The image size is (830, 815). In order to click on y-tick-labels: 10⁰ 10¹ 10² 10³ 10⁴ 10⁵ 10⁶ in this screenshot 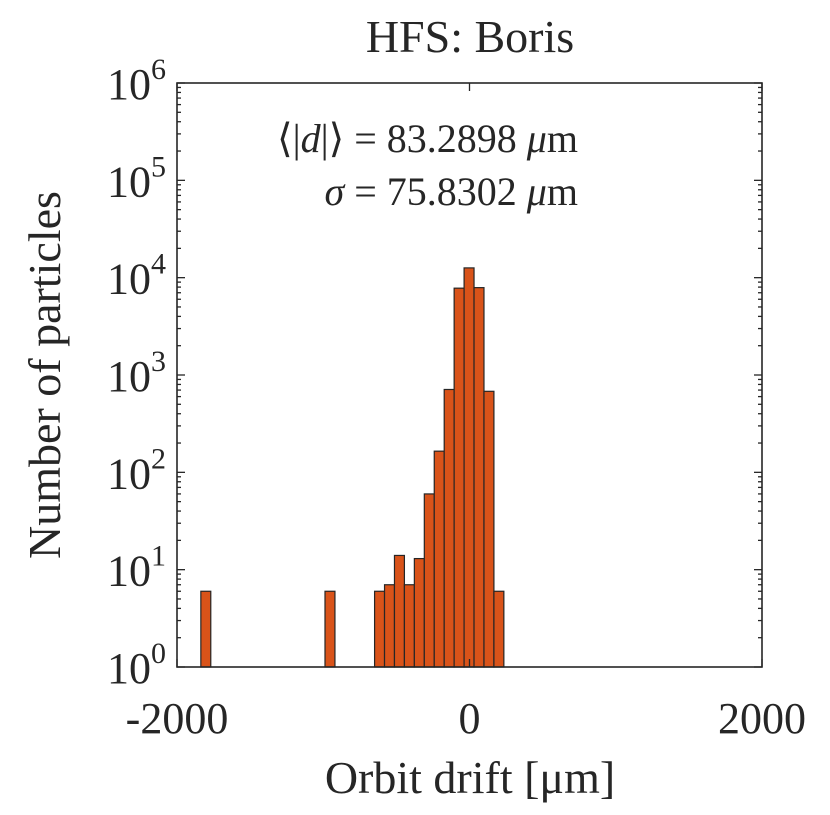, I will do `click(136, 373)`.